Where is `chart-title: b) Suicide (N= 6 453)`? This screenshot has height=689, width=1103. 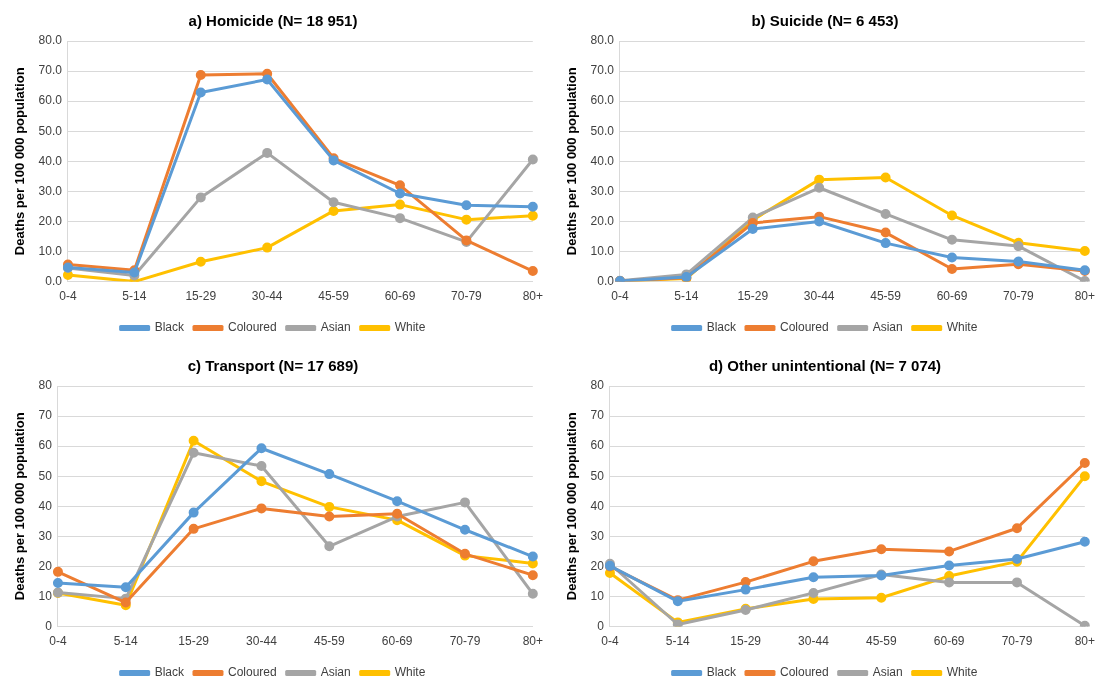
chart-title: b) Suicide (N= 6 453) is located at coordinates (825, 21).